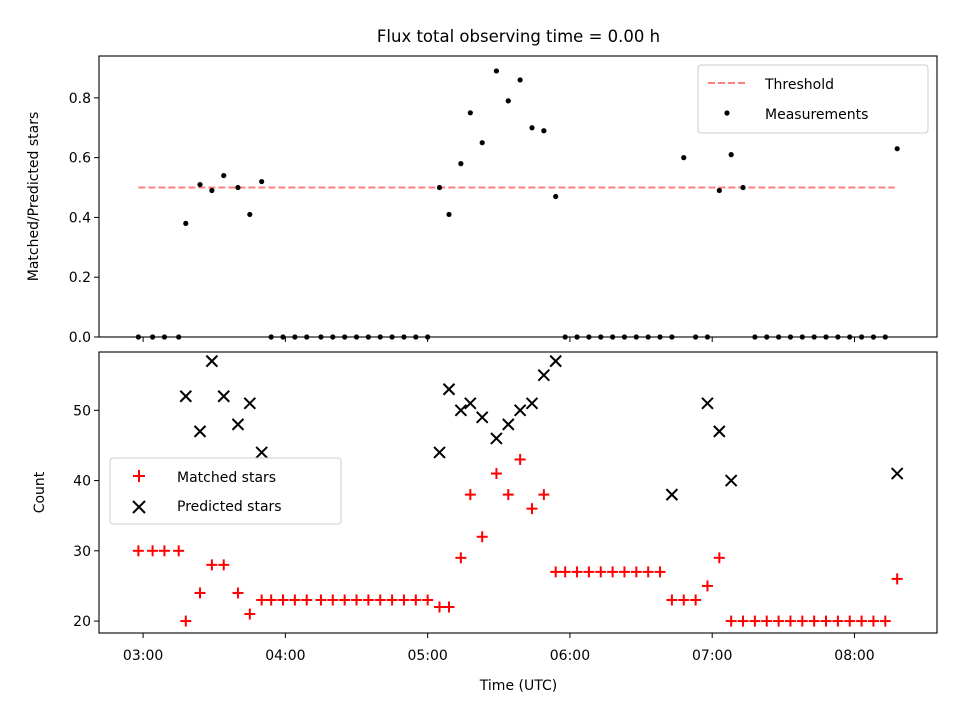 The width and height of the screenshot is (960, 720). I want to click on bottom-x-ticks: 03:00 04:00 05:00 06:00 07:00 08:00, so click(499, 648).